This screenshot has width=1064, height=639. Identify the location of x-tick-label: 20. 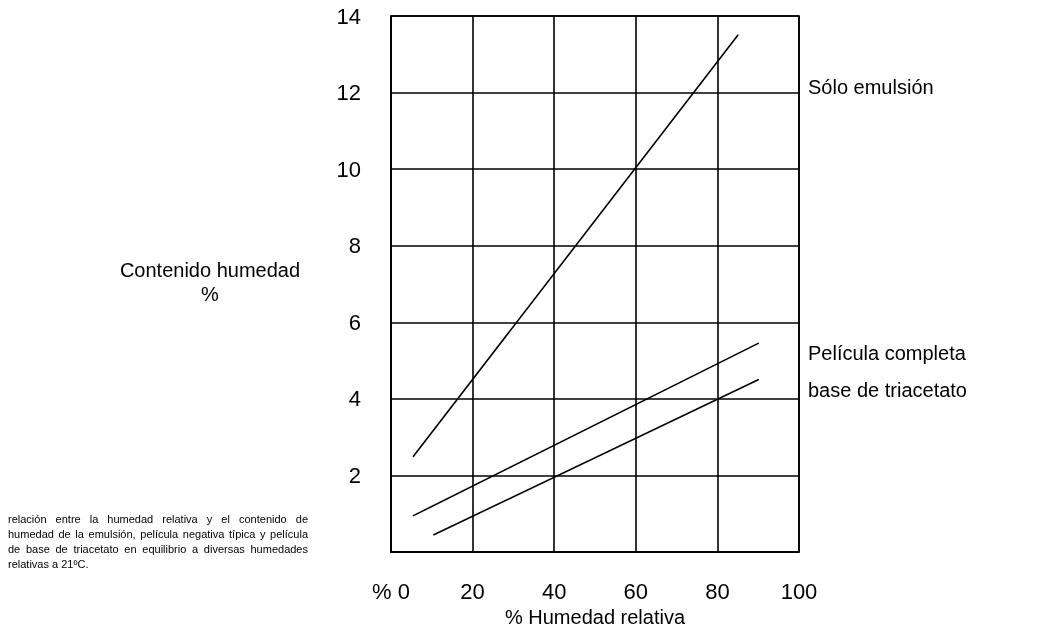
(472, 591).